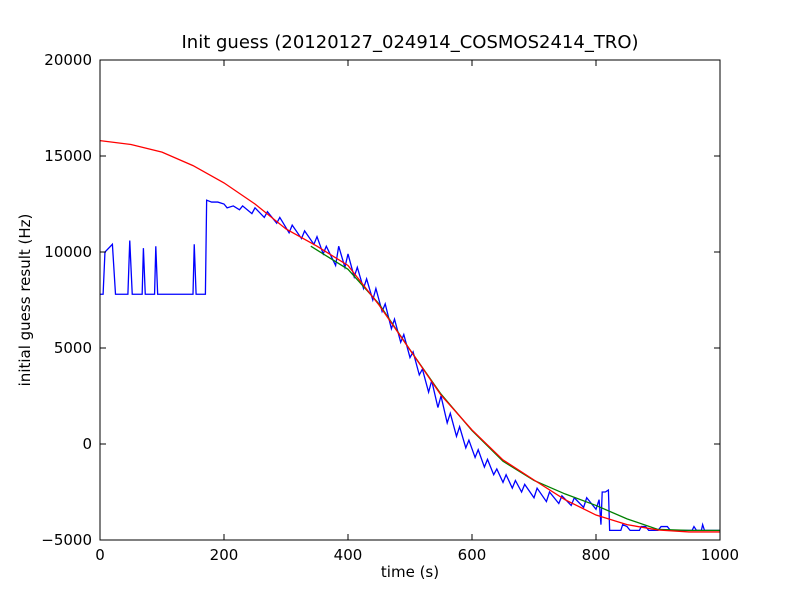 This screenshot has width=800, height=600. What do you see at coordinates (348, 555) in the screenshot?
I see `x-tick-label: 400` at bounding box center [348, 555].